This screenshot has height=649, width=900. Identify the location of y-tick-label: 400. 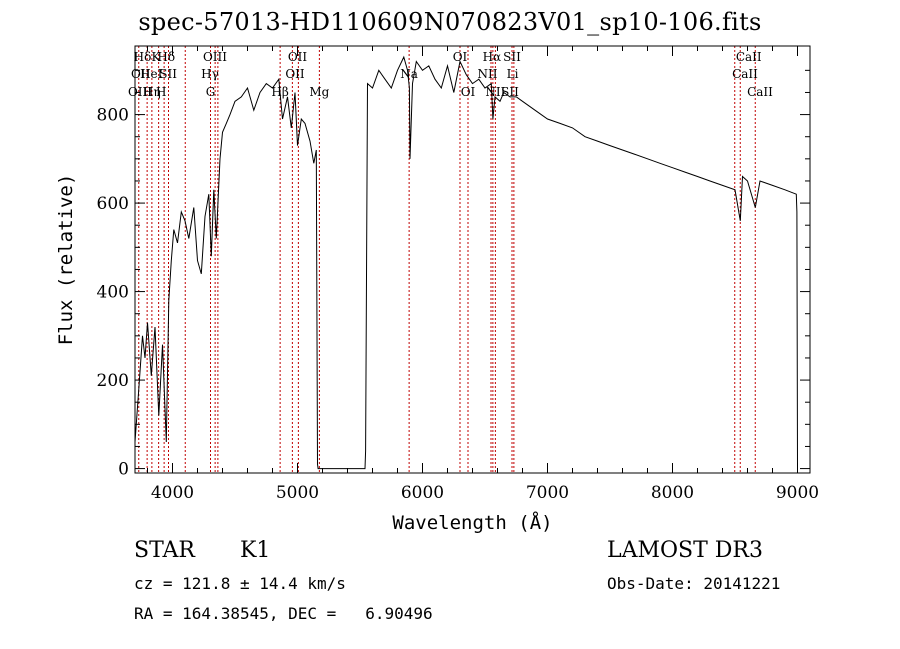
(113, 293).